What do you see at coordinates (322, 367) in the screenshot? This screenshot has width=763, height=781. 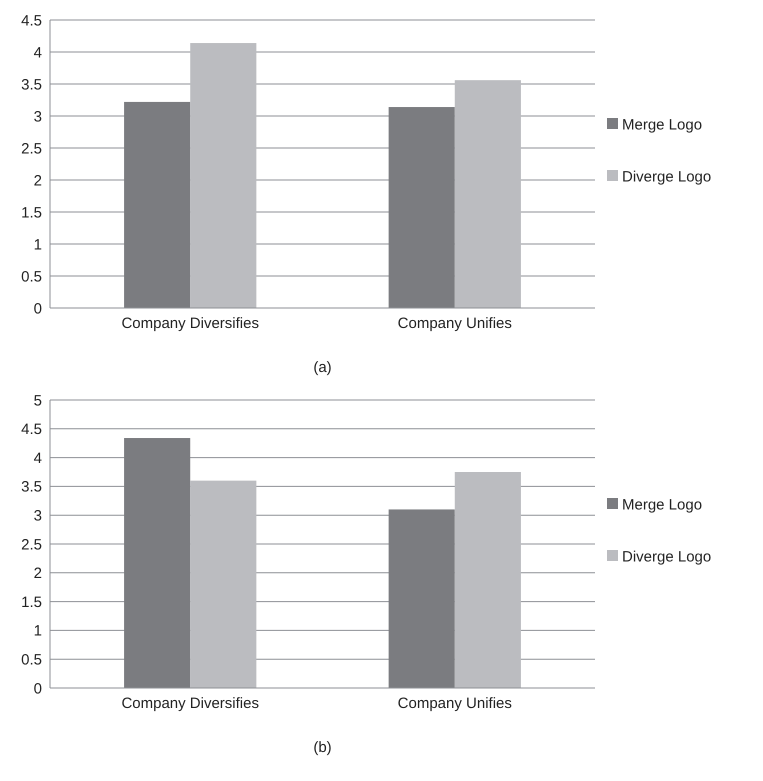 I see `text: (a)` at bounding box center [322, 367].